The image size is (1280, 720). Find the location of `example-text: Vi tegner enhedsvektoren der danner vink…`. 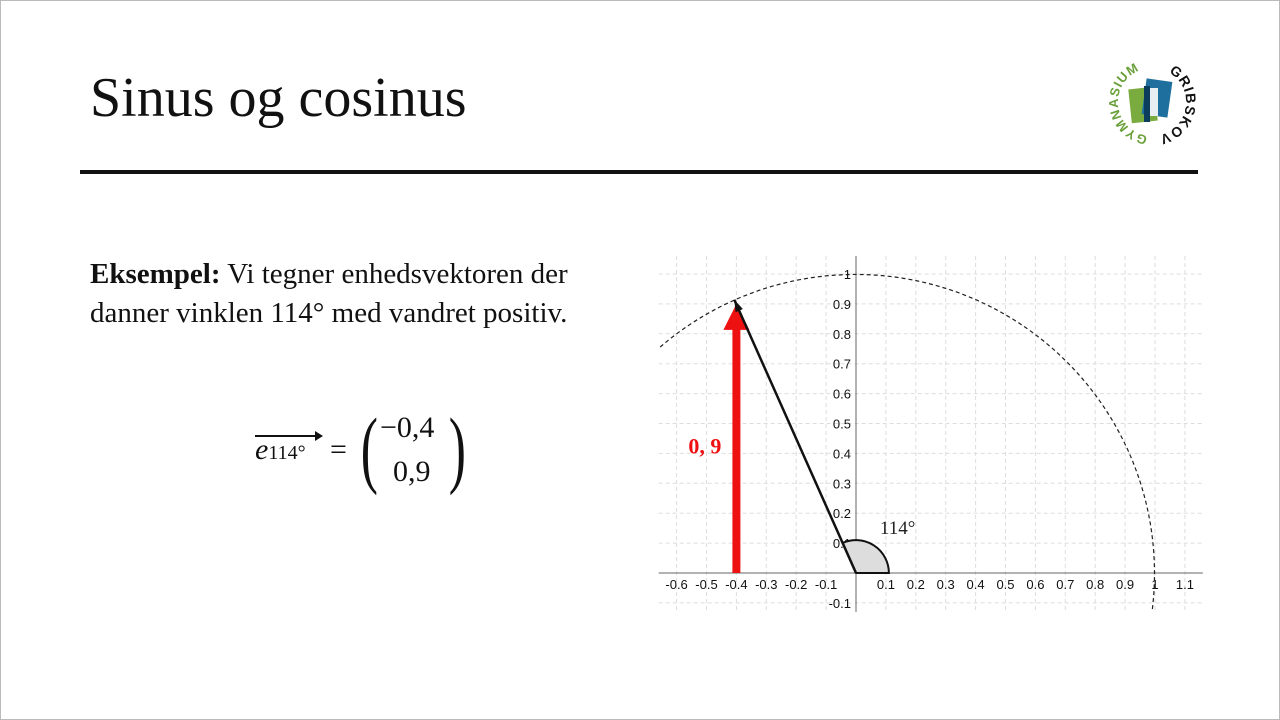

example-text: Vi tegner enhedsvektoren der danner vink… is located at coordinates (329, 293).